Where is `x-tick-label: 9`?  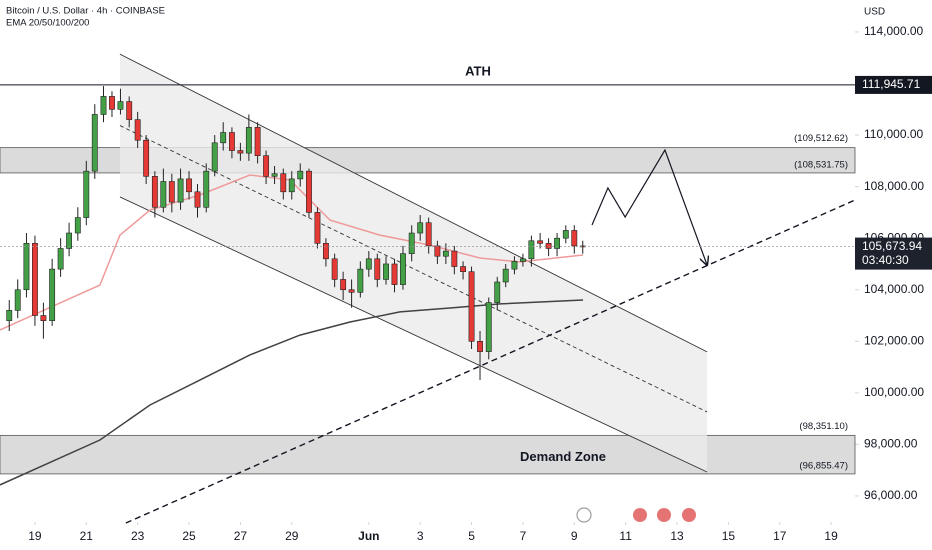 x-tick-label: 9 is located at coordinates (574, 536).